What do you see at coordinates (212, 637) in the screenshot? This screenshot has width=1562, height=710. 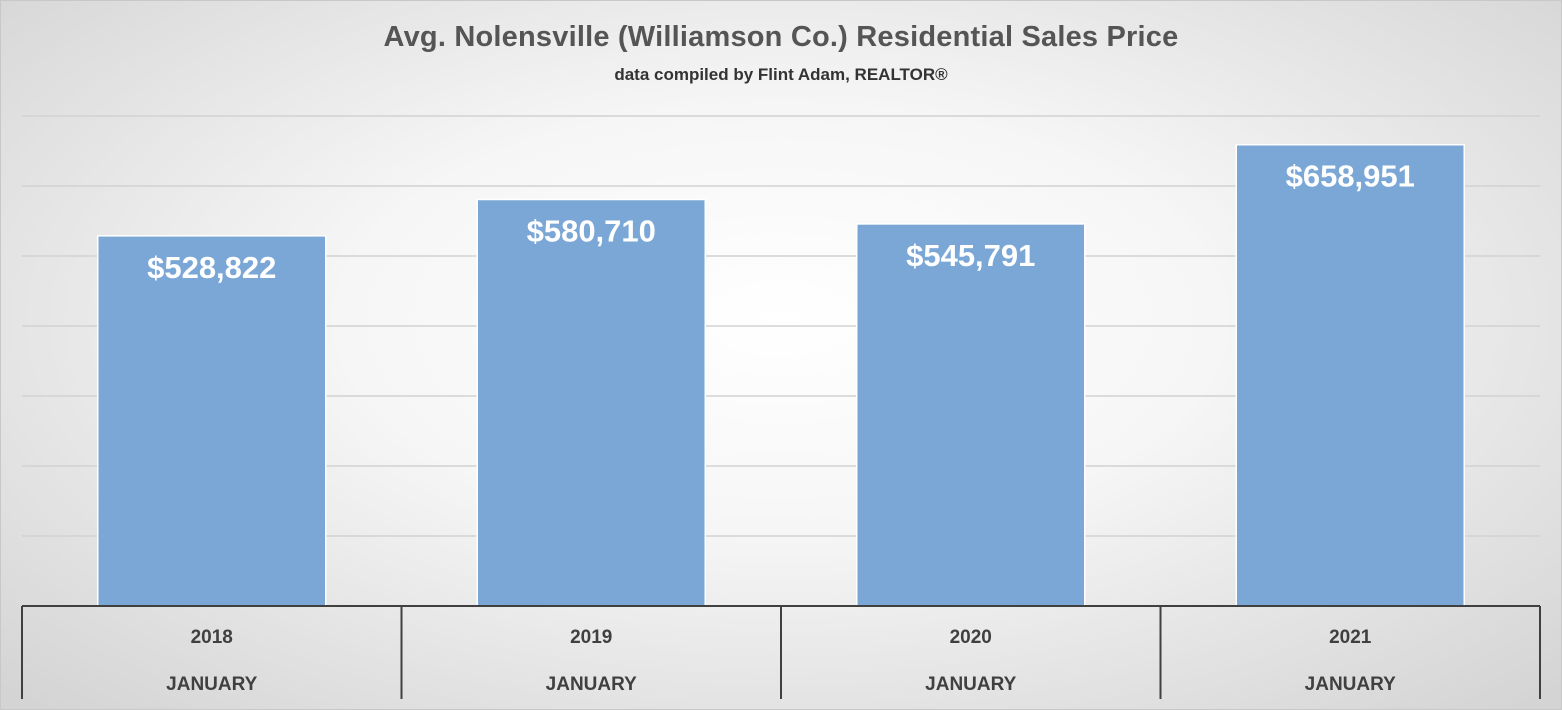 I see `x-tick-label: 2018` at bounding box center [212, 637].